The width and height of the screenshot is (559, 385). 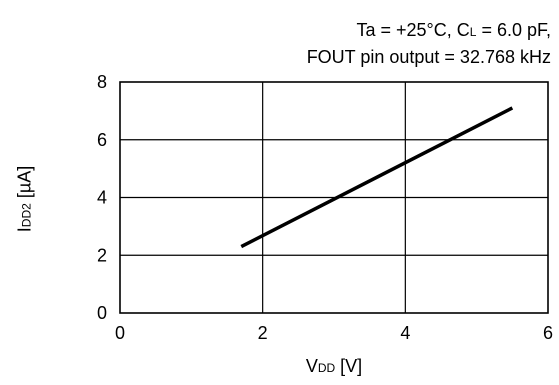 What do you see at coordinates (102, 198) in the screenshot?
I see `y-tick-label: 4` at bounding box center [102, 198].